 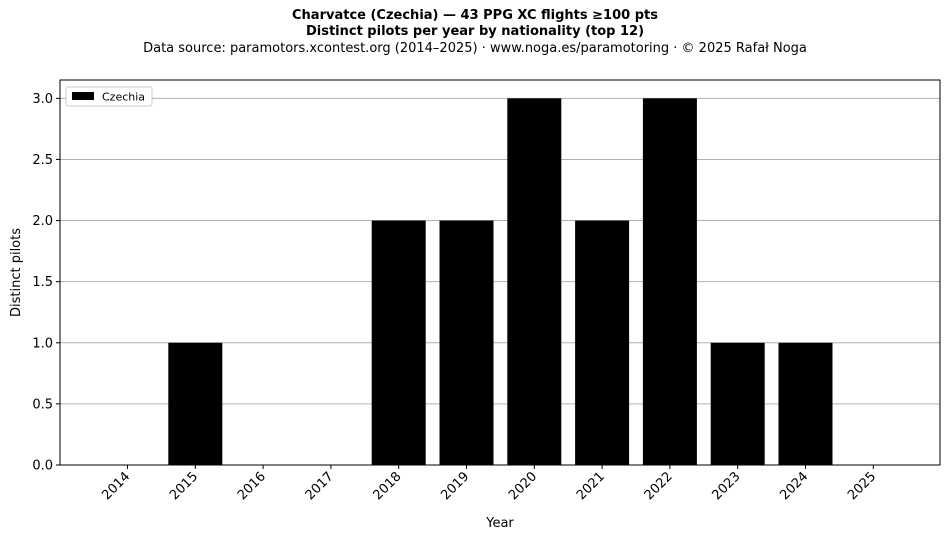 I want to click on y-tick-label: 3.0, so click(x=42, y=99).